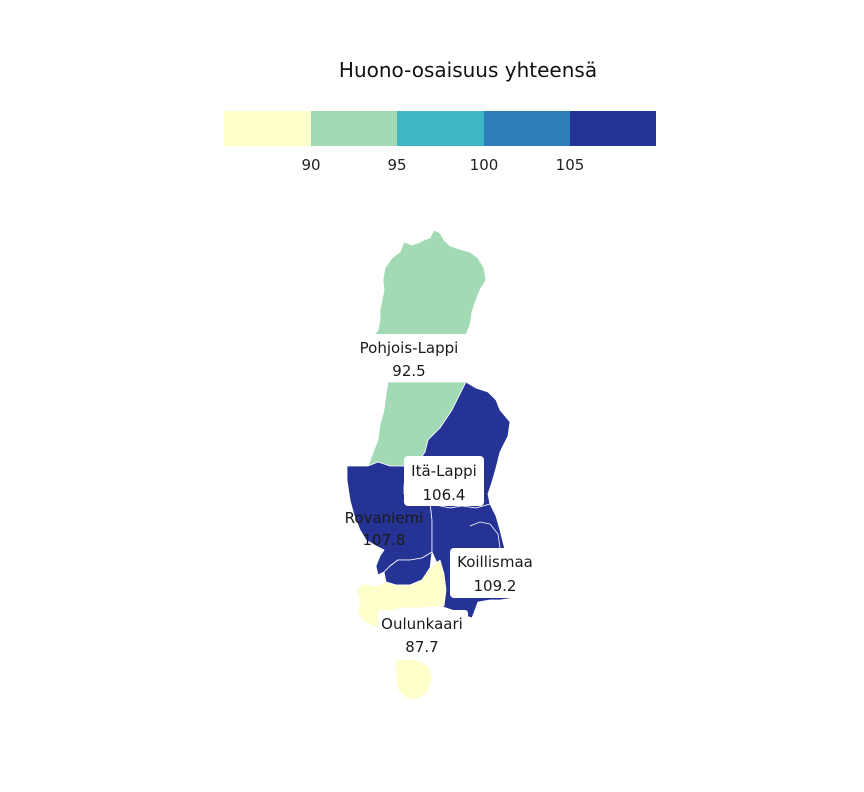 Image resolution: width=864 pixels, height=792 pixels. I want to click on region-name-ita-lappi: Itä-Lappi, so click(444, 471).